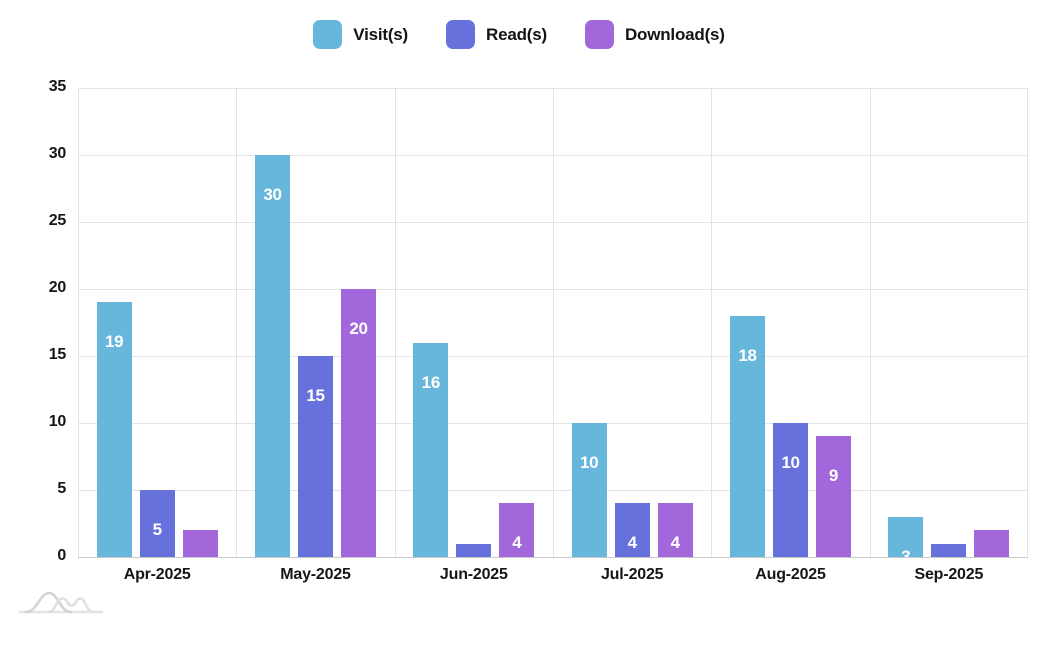 The image size is (1038, 646). Describe the element at coordinates (674, 34) in the screenshot. I see `legend-label: Download(s)` at that location.